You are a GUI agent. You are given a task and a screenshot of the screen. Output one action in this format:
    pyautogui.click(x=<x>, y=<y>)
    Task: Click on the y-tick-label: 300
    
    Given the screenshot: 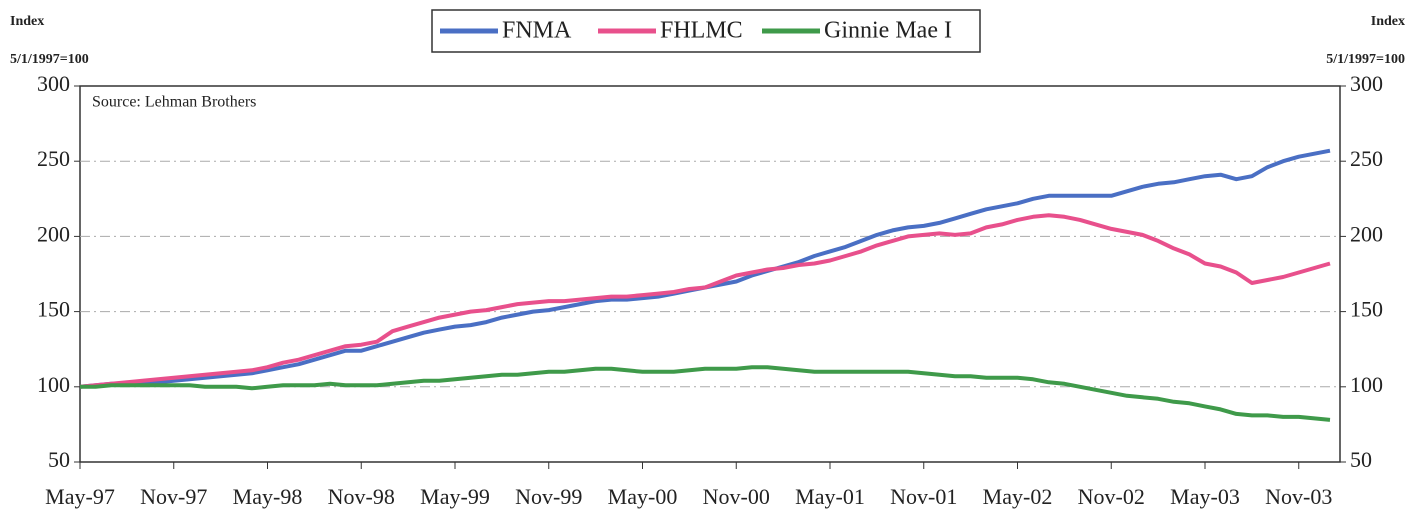 What is the action you would take?
    pyautogui.click(x=53, y=83)
    